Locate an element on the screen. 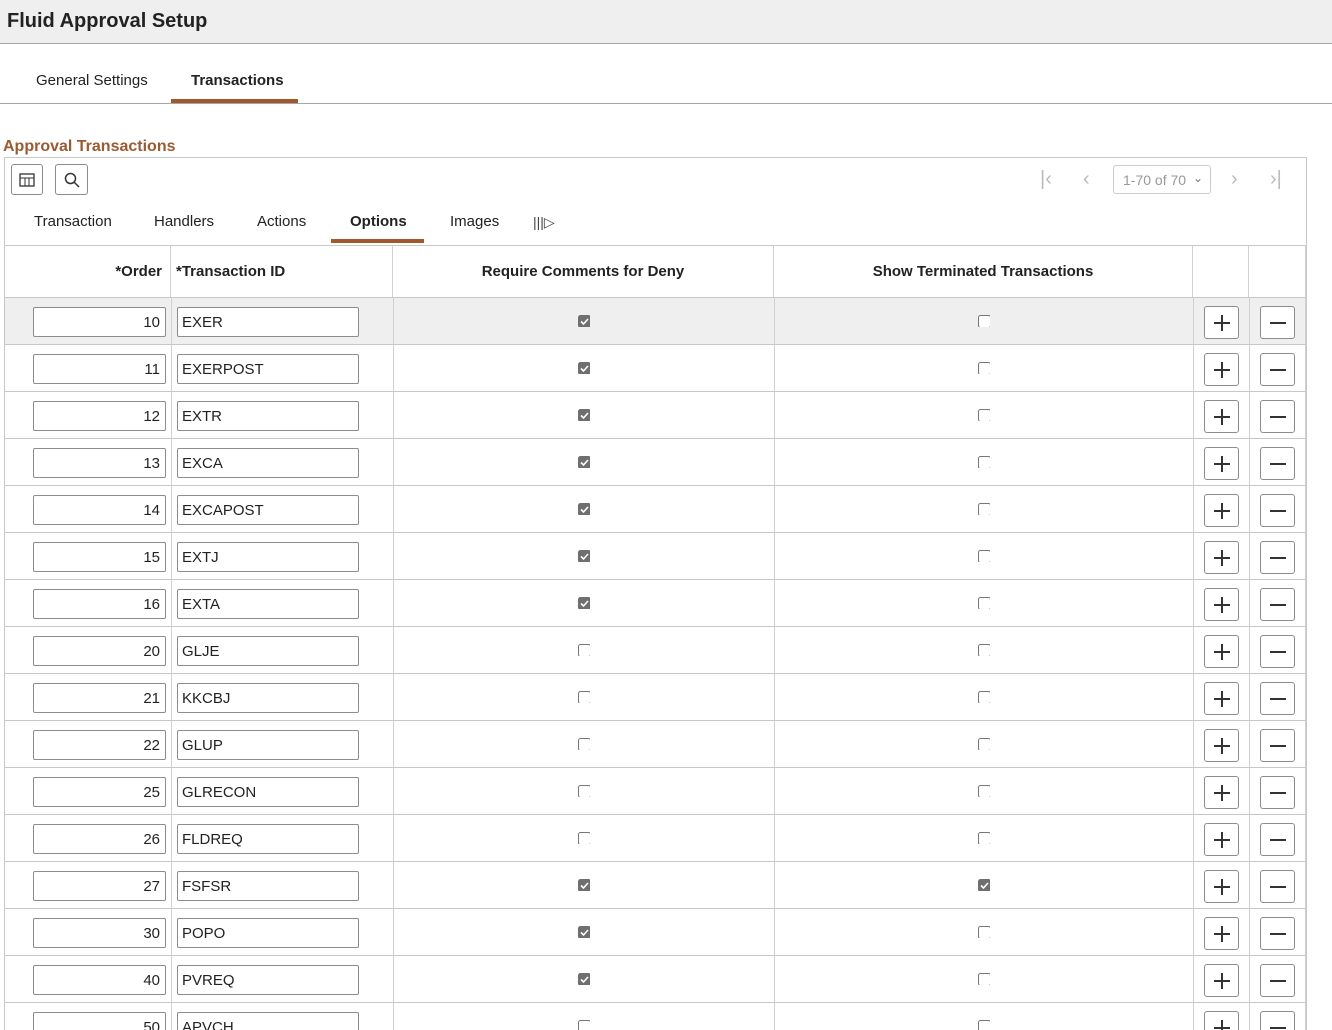 This screenshot has height=1030, width=1332. order-input: 26 is located at coordinates (99, 839).